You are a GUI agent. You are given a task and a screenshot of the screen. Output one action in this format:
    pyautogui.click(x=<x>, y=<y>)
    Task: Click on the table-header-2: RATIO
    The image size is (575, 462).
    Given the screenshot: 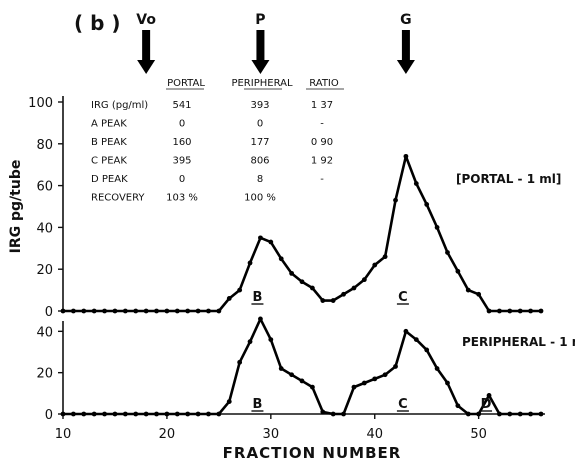 What is the action you would take?
    pyautogui.click(x=324, y=83)
    